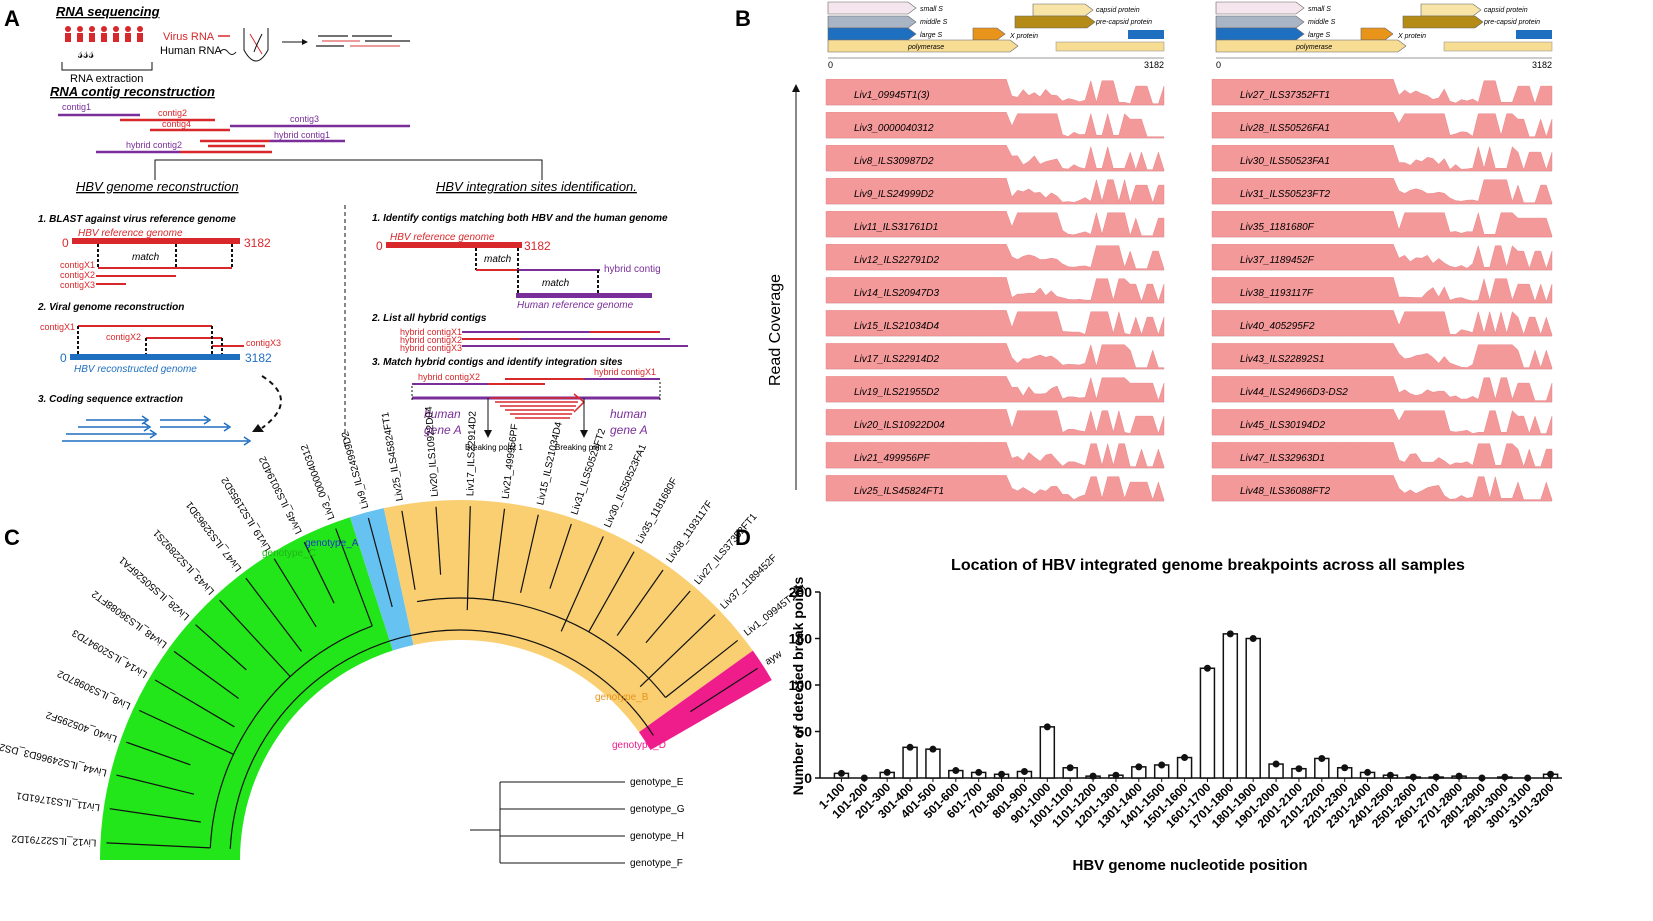 Image resolution: width=1653 pixels, height=921 pixels. I want to click on hbv-recon-bar, so click(155, 357).